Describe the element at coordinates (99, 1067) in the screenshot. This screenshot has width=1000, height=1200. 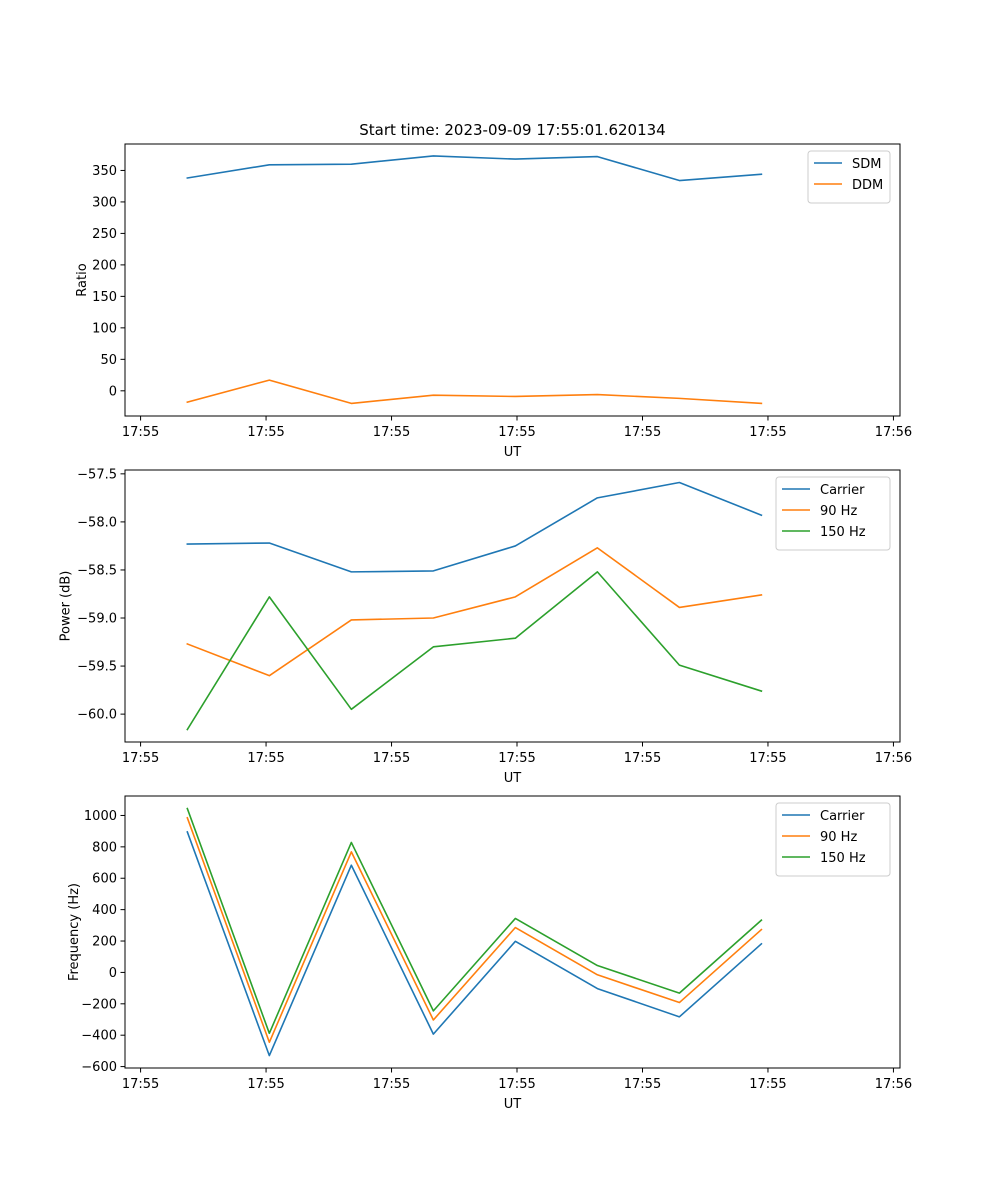
I see `y-tick-label: −600` at that location.